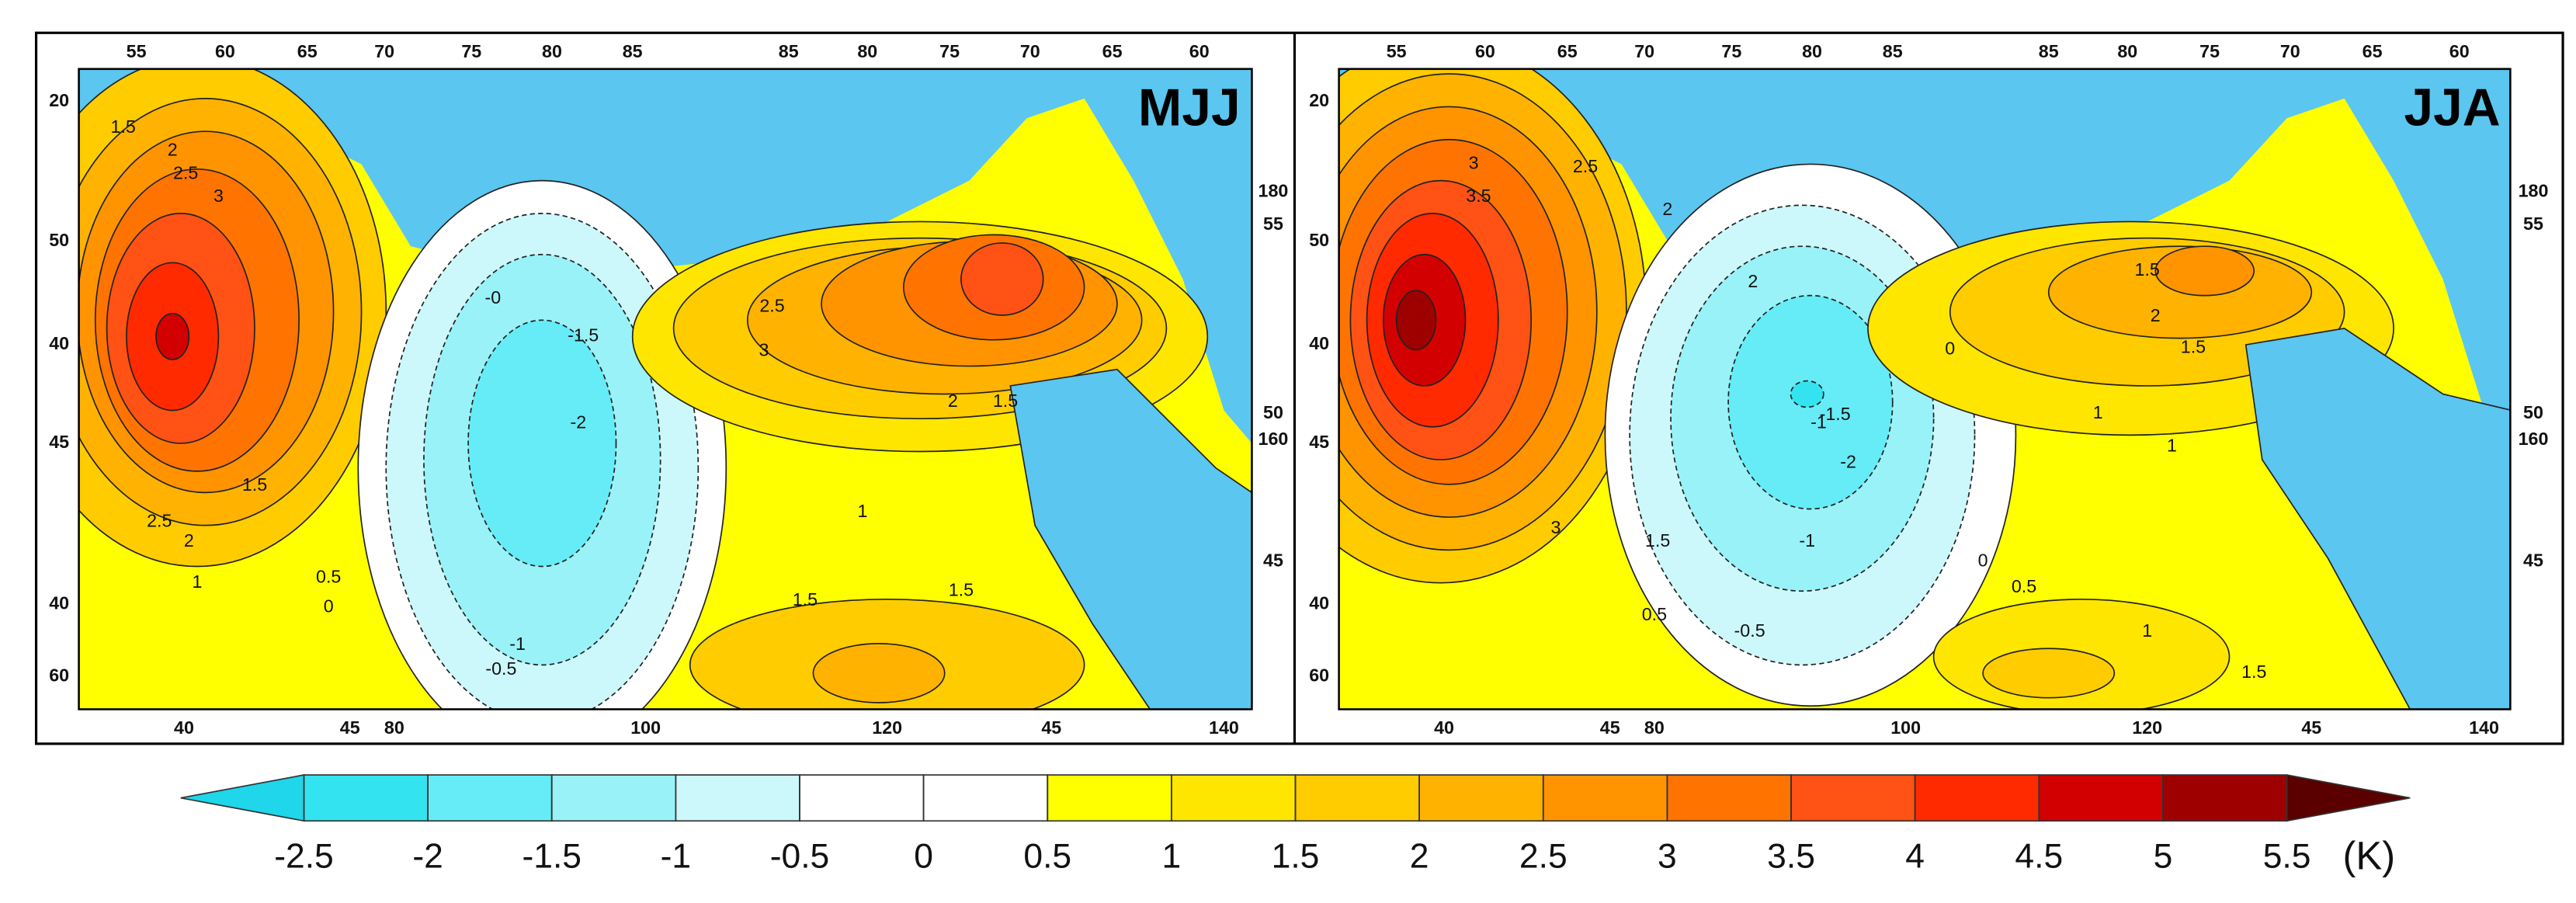 The height and width of the screenshot is (903, 2576). I want to click on colorbar-tick-label: 2.5, so click(1543, 857).